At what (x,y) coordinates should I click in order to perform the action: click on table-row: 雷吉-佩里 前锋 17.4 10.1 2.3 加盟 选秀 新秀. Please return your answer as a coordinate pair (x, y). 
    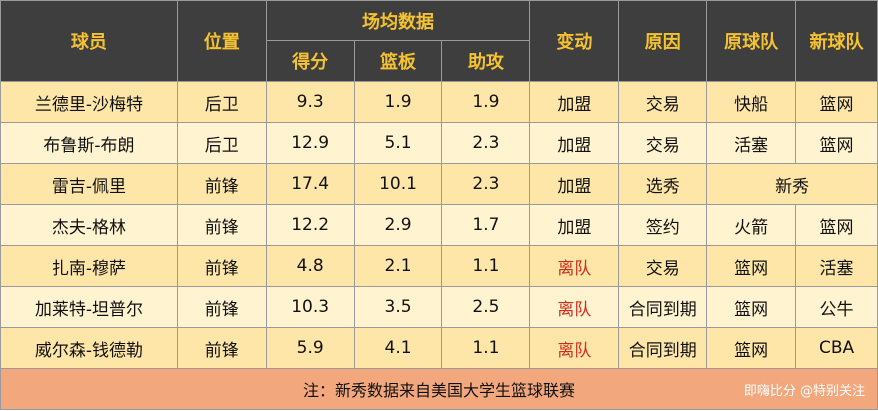
    Looking at the image, I should click on (439, 184).